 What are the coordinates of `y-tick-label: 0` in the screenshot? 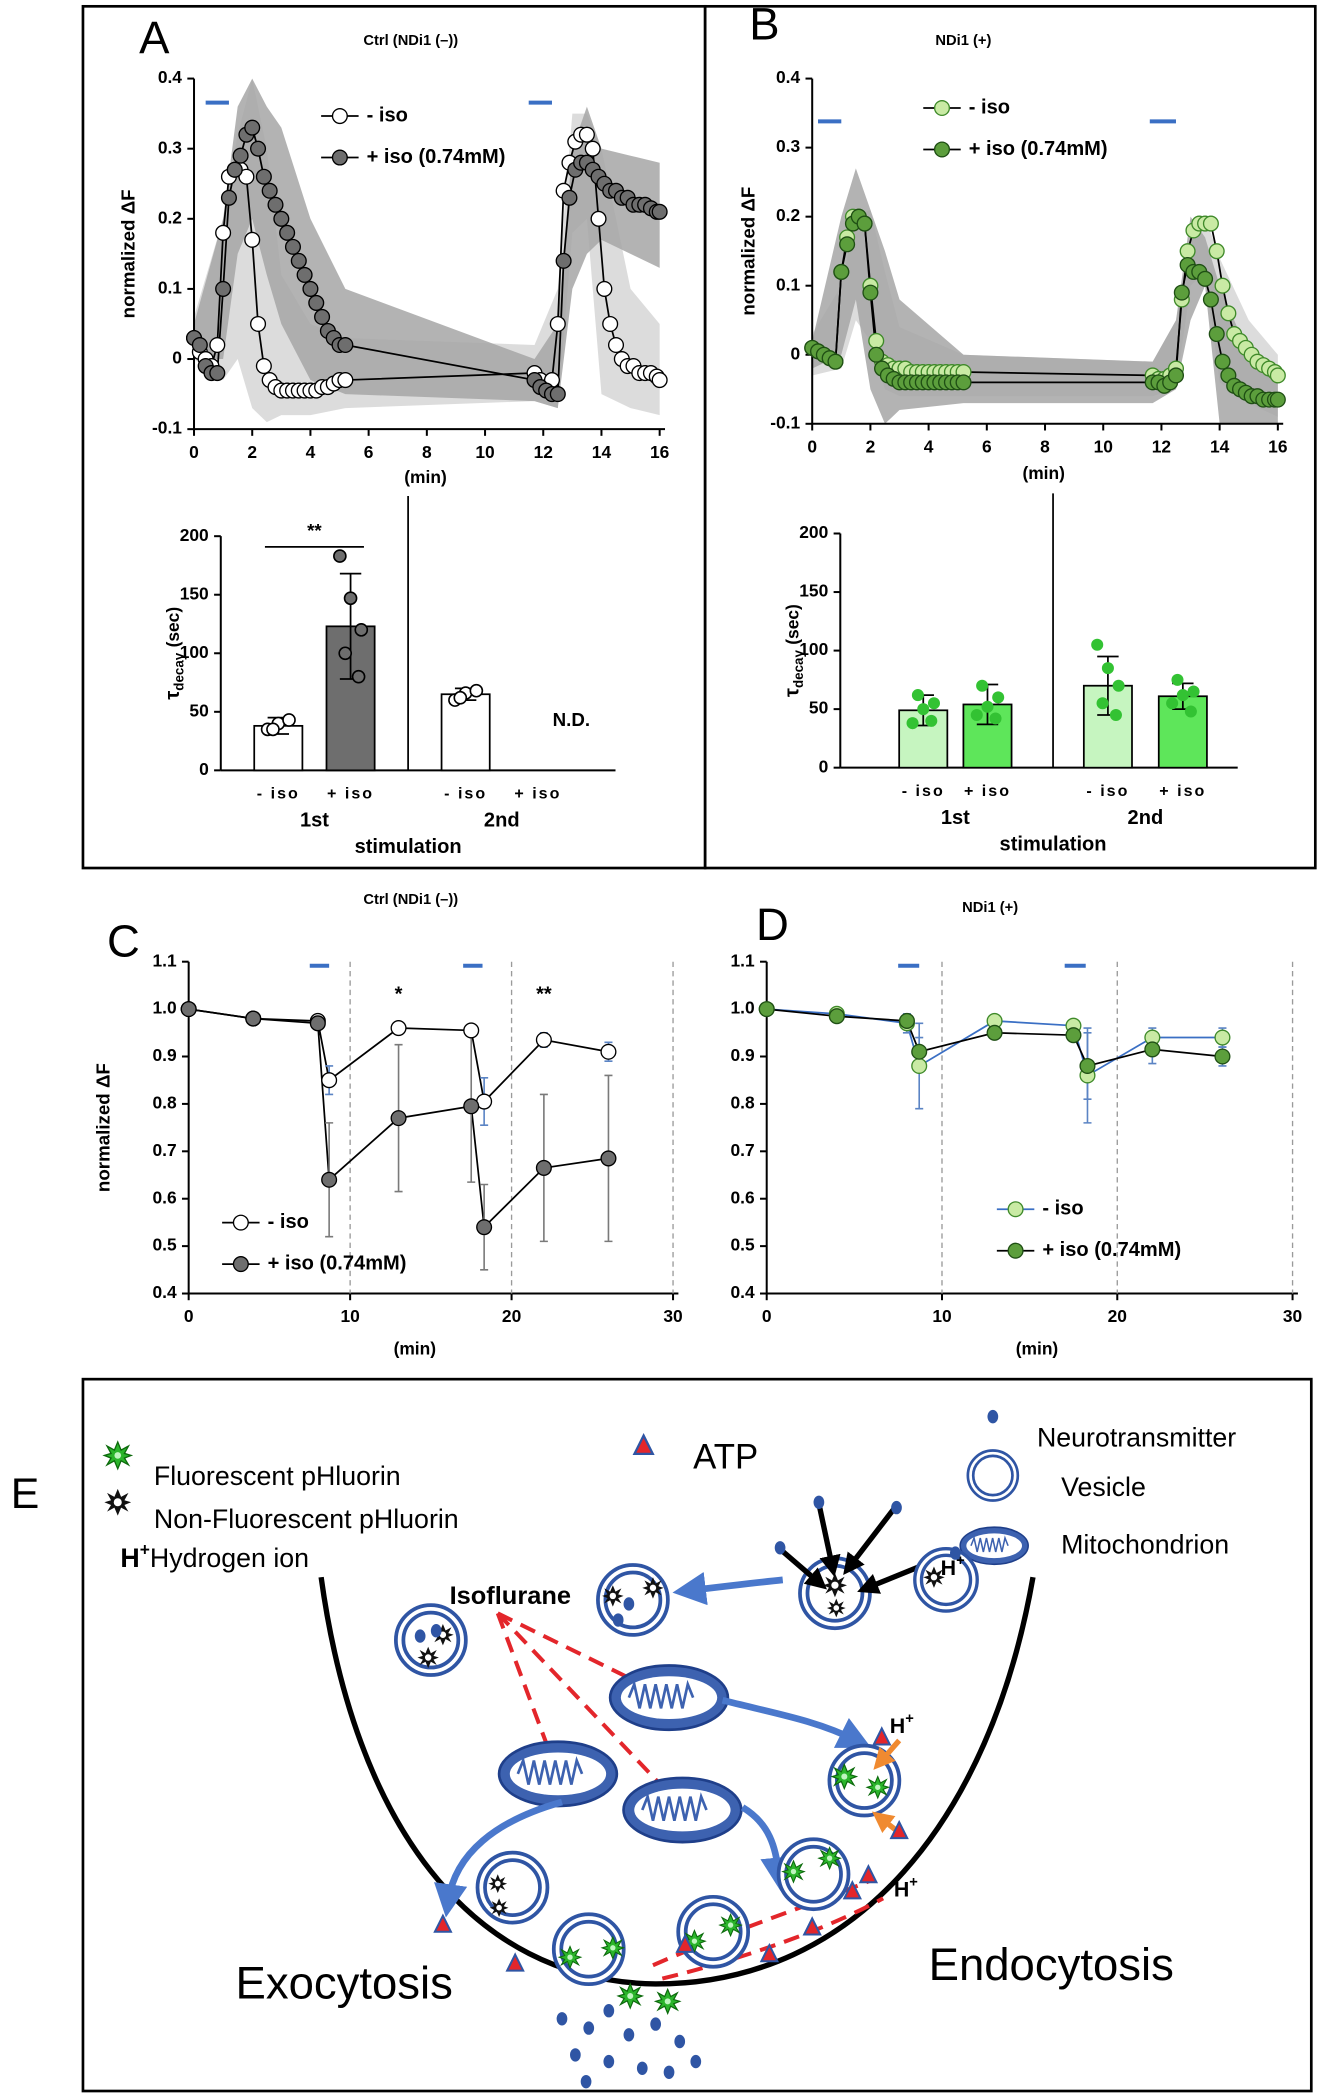 It's located at (824, 766).